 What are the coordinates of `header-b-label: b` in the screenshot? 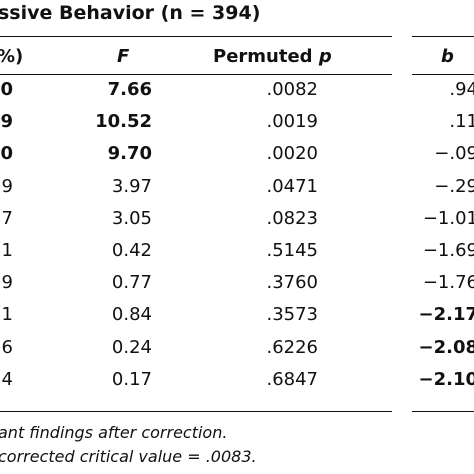 It's located at (447, 56).